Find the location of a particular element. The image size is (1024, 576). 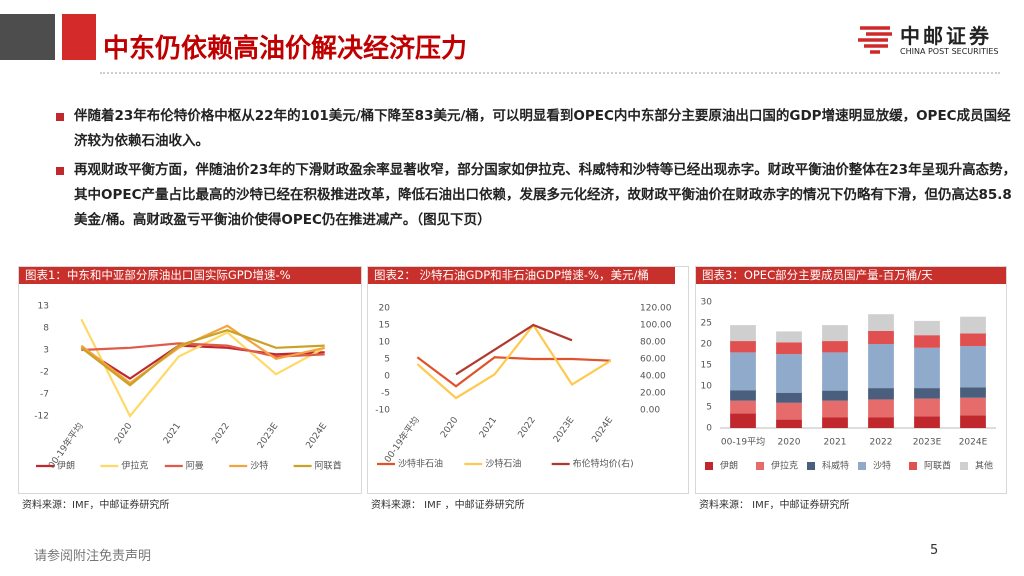

y2-tick-label: 80.00 is located at coordinates (653, 343).